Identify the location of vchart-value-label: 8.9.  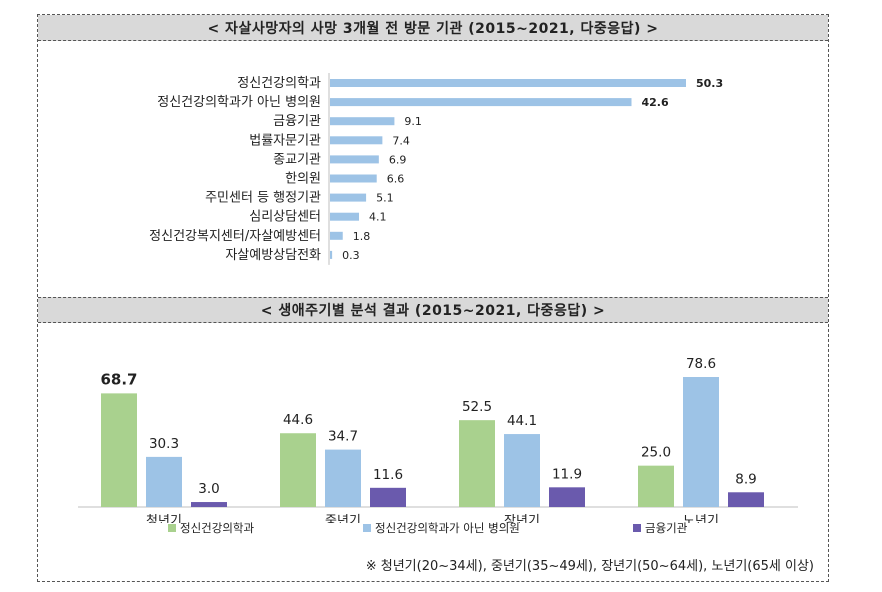
(745, 479).